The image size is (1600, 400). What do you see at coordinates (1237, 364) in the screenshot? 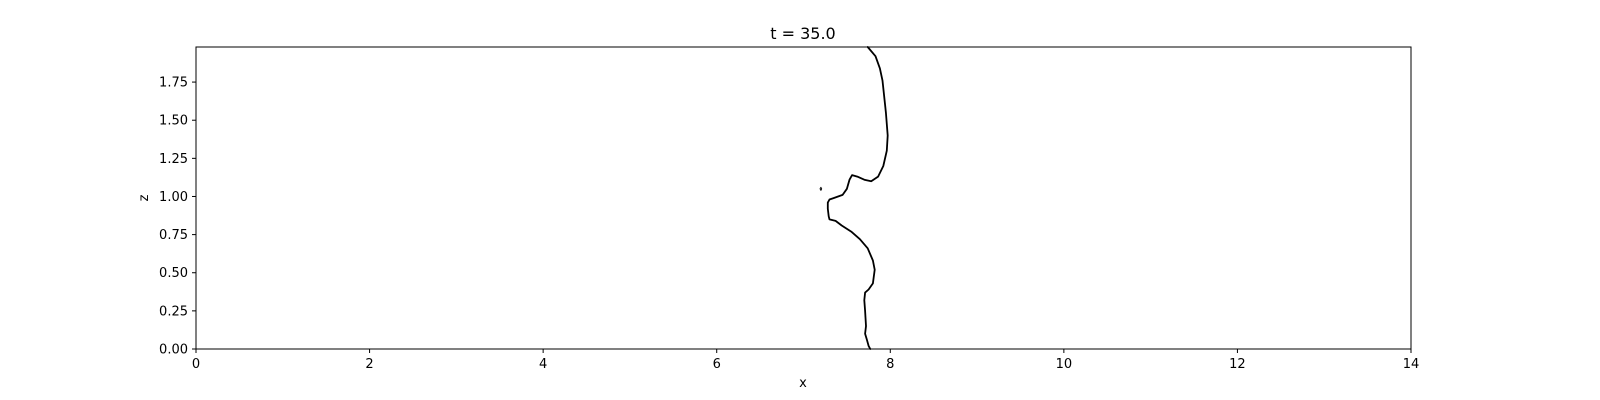
I see `x-tick-label: 12` at bounding box center [1237, 364].